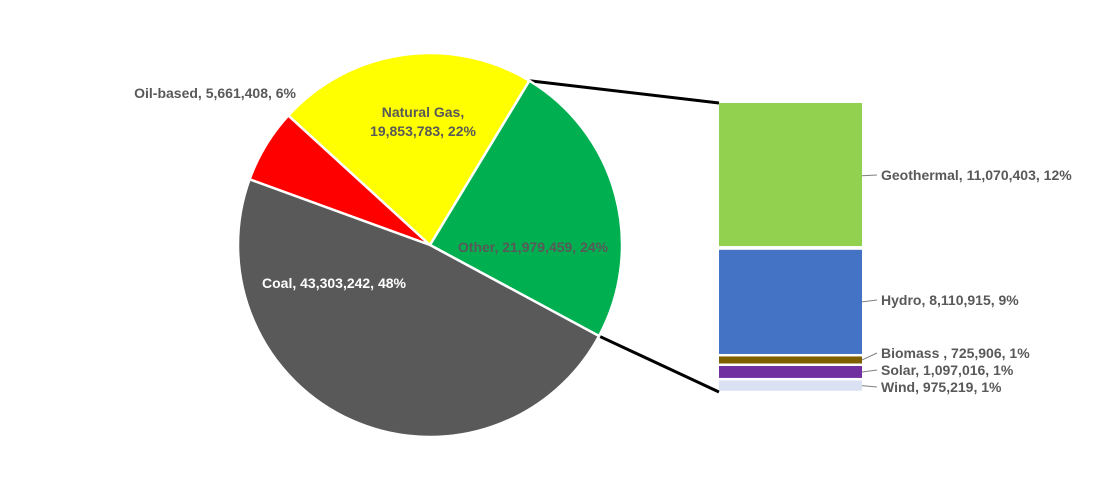  Describe the element at coordinates (869, 356) in the screenshot. I see `leader-line-biomass` at that location.